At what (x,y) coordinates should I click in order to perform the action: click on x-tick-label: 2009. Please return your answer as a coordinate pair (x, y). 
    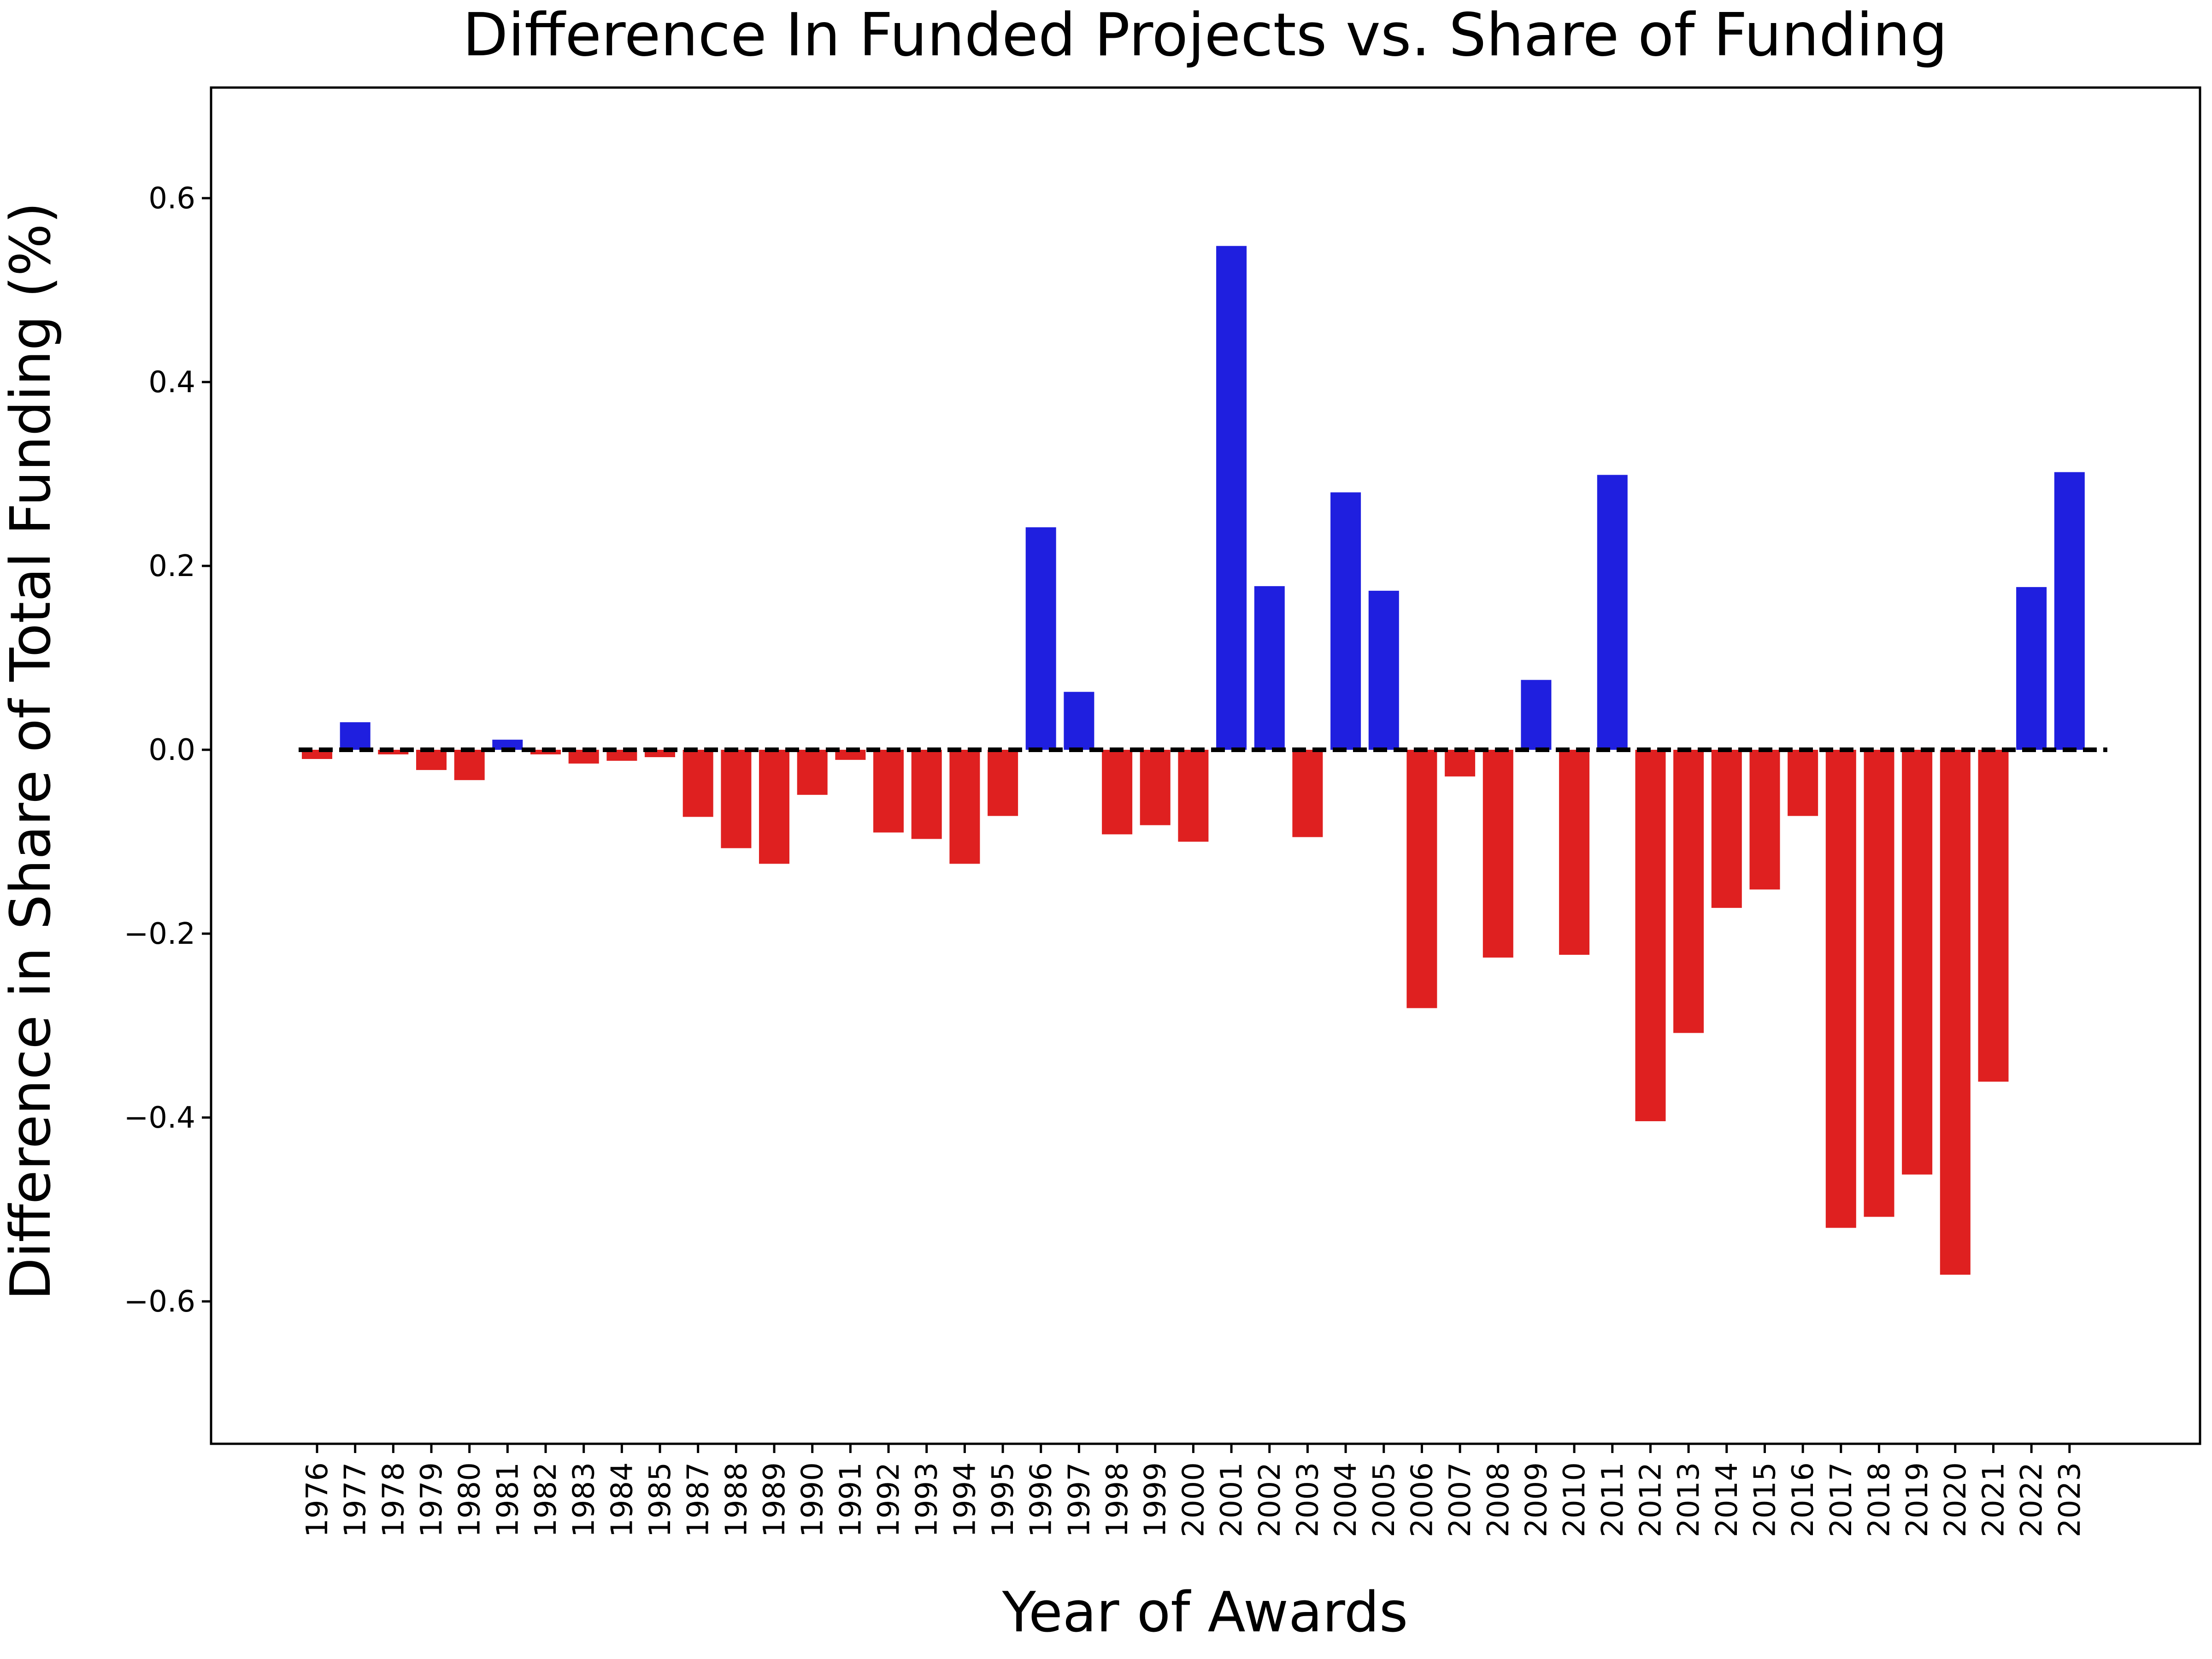
    Looking at the image, I should click on (1536, 1499).